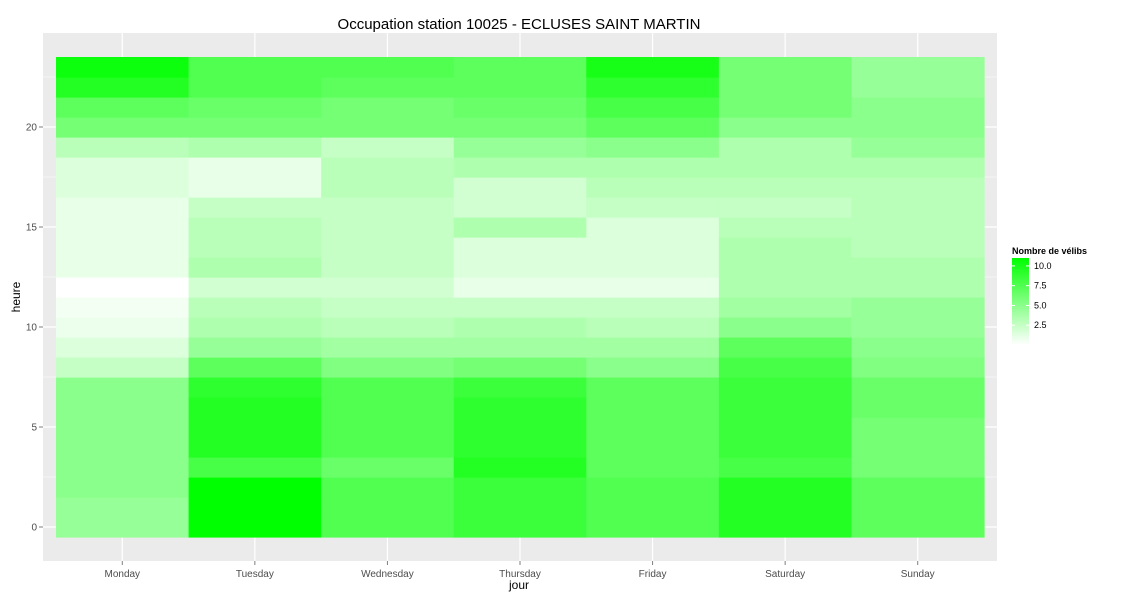  Describe the element at coordinates (387, 574) in the screenshot. I see `x-tick-label: Wednesday` at that location.